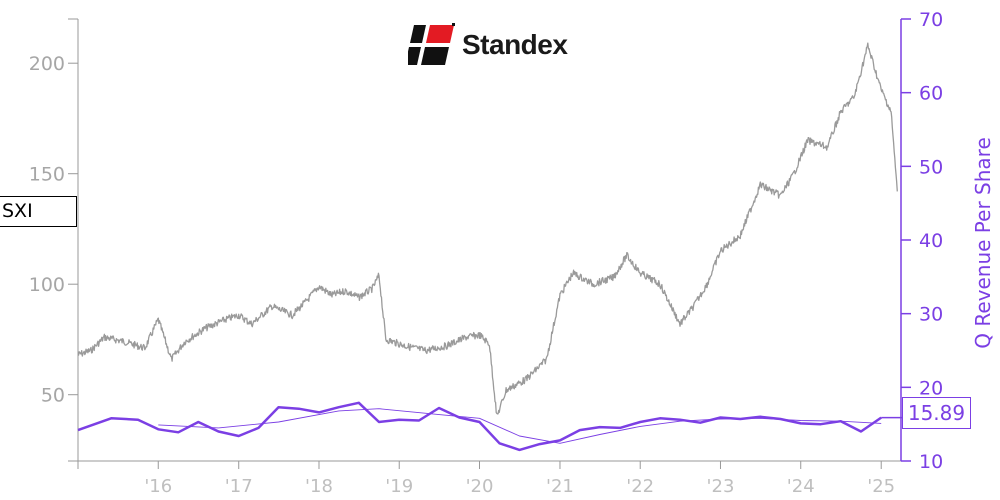 The width and height of the screenshot is (1000, 500). I want to click on right-tick-label: 30, so click(931, 315).